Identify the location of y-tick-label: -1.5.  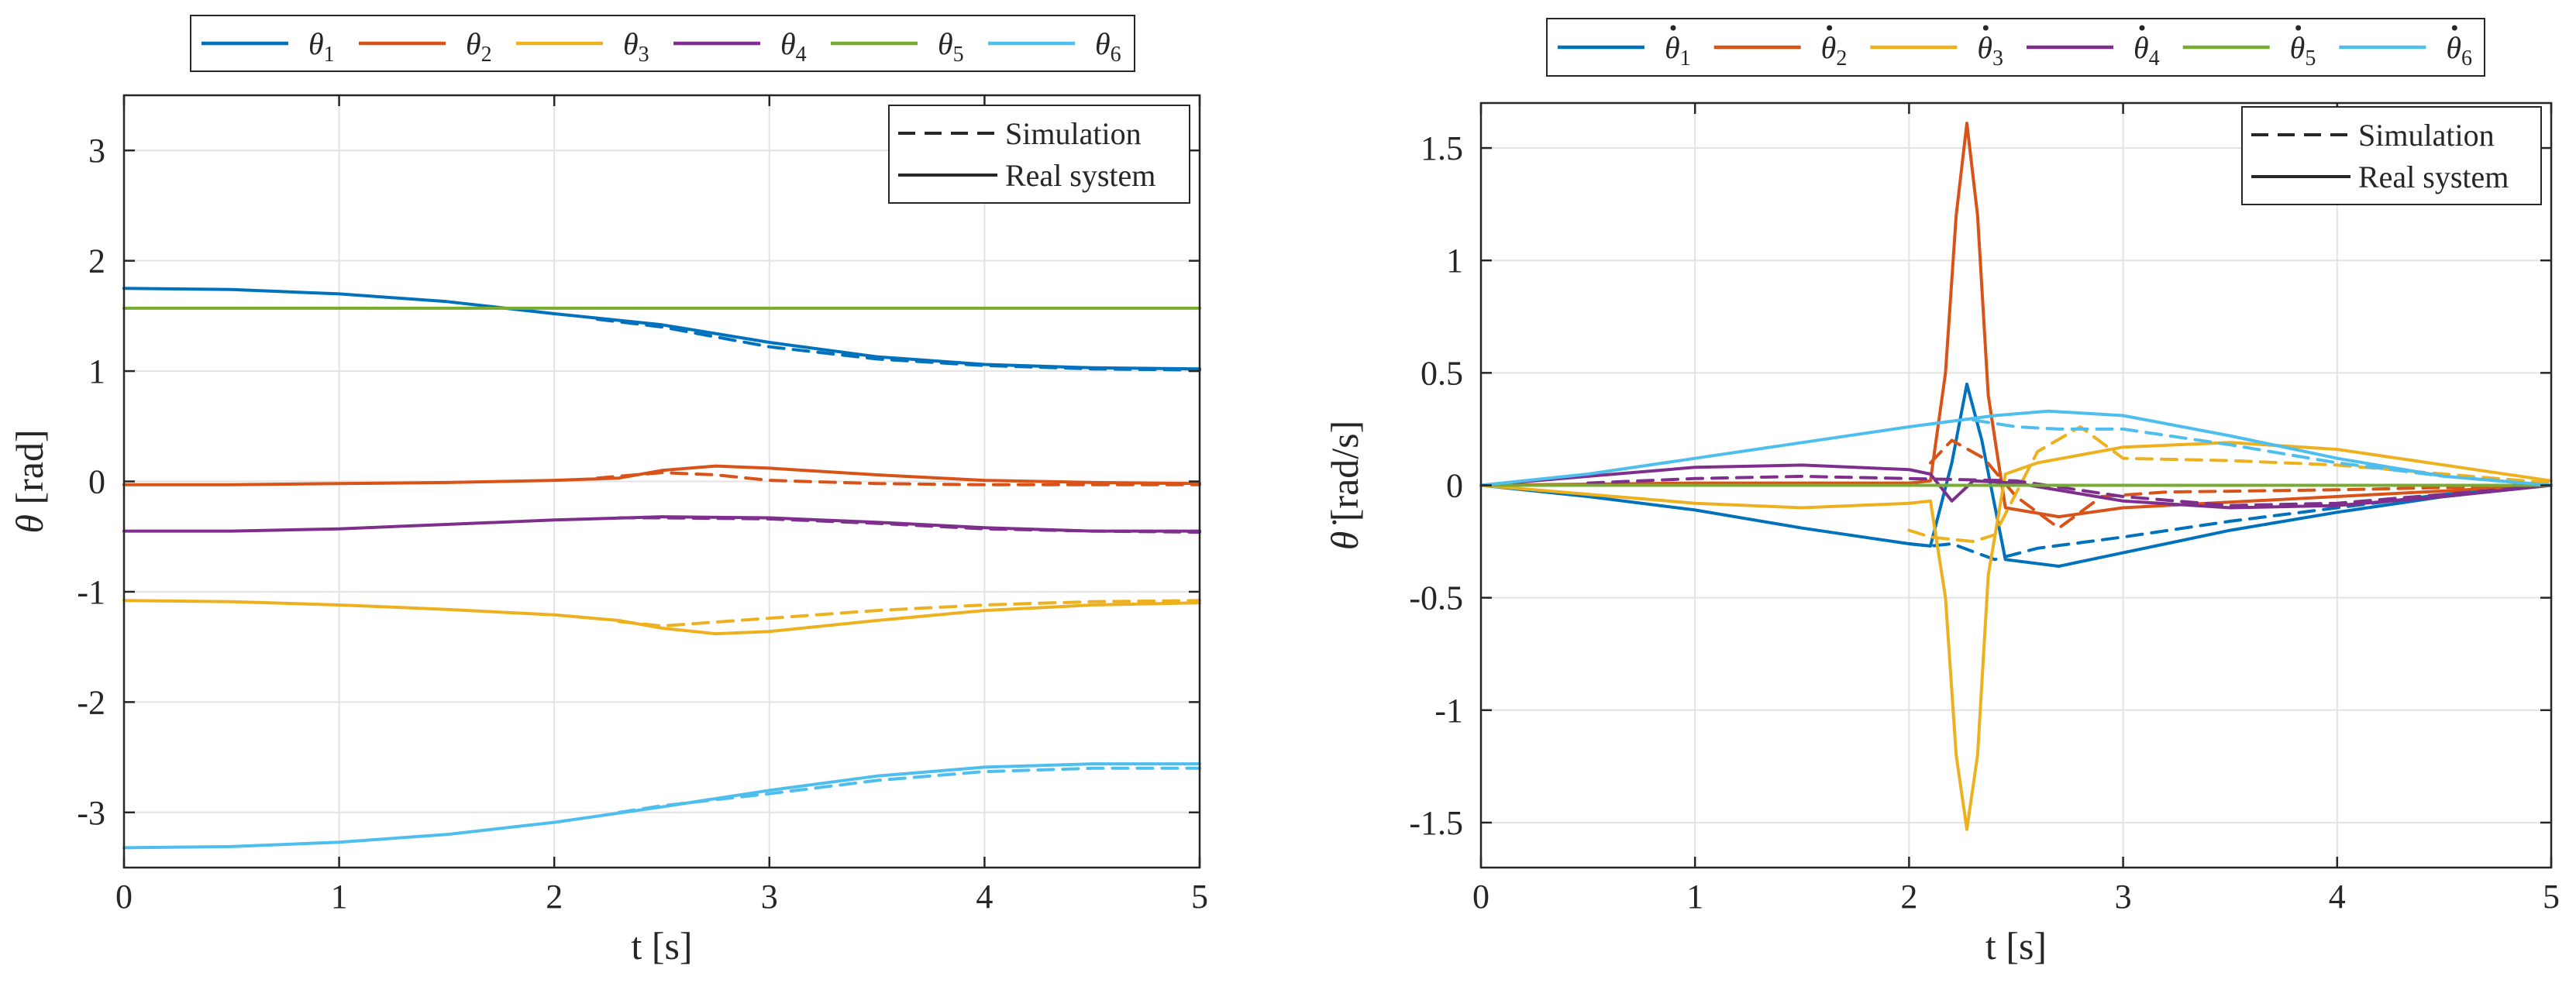
(1436, 823).